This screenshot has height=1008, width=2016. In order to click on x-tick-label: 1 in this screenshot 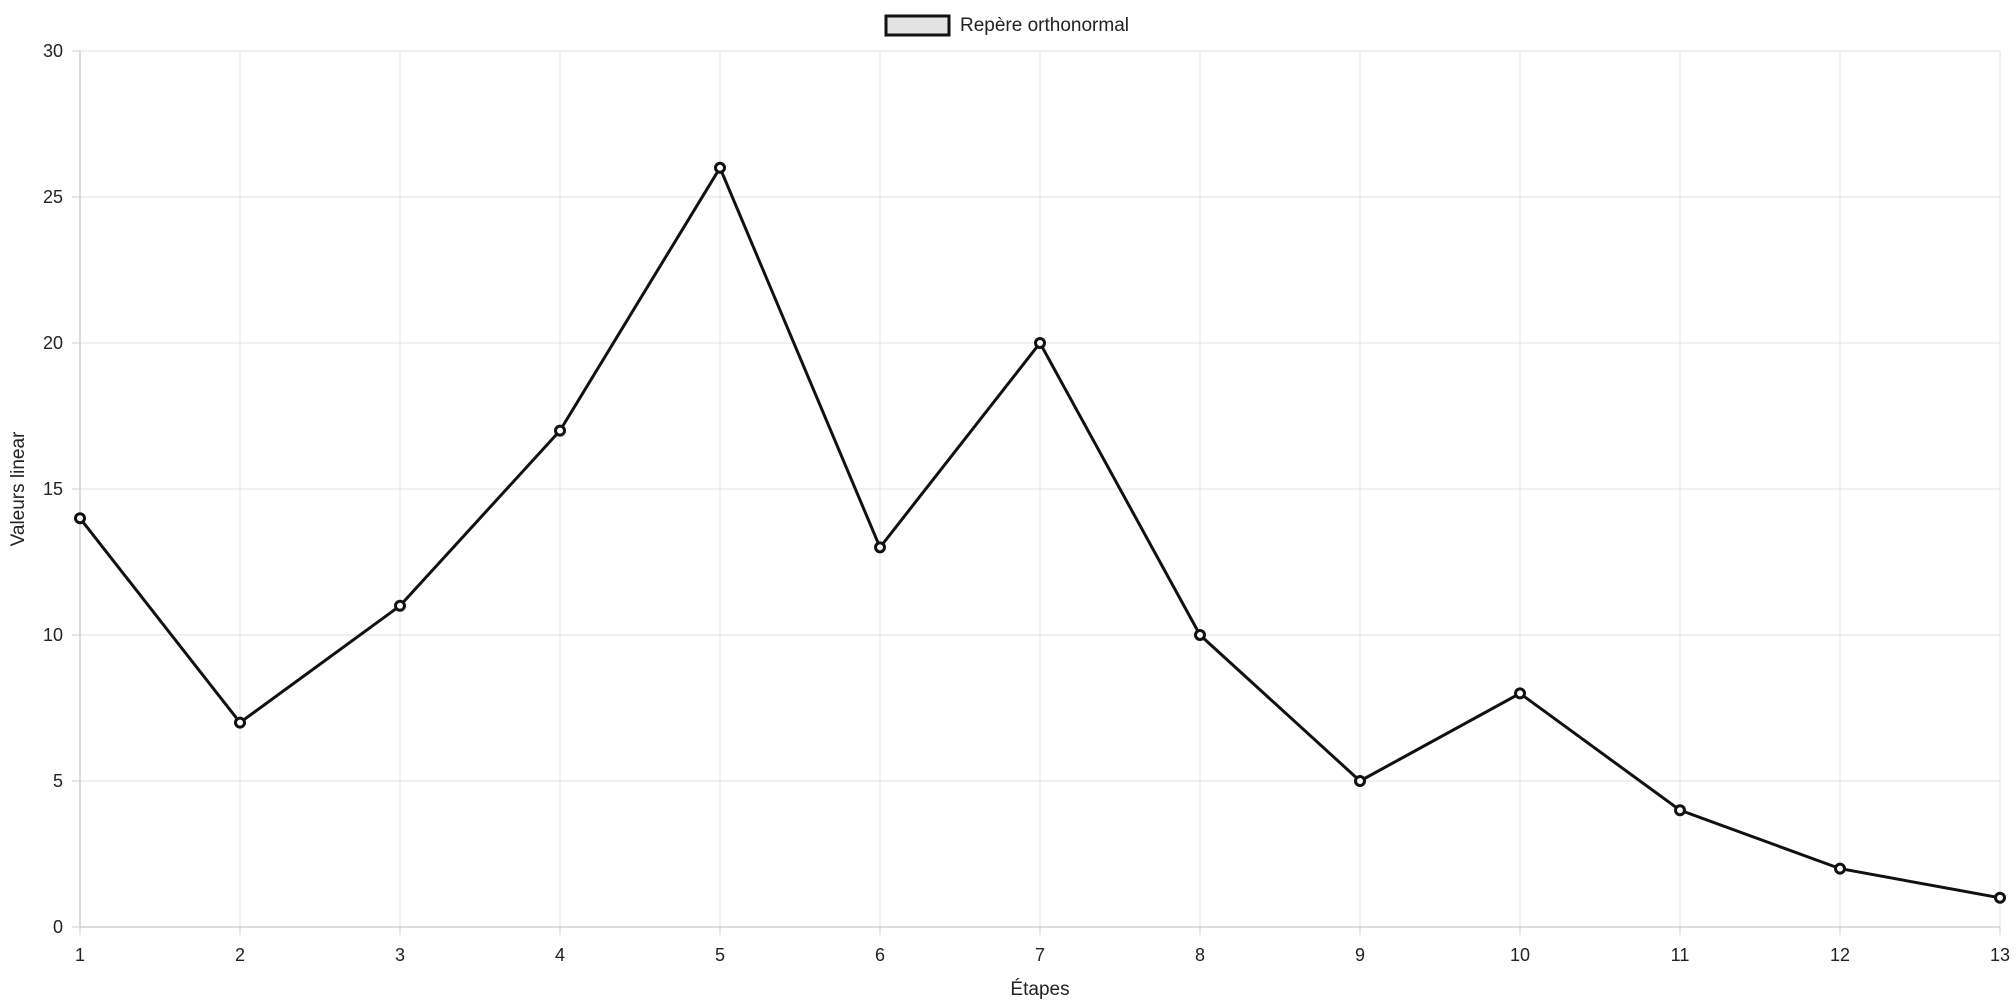, I will do `click(80, 955)`.